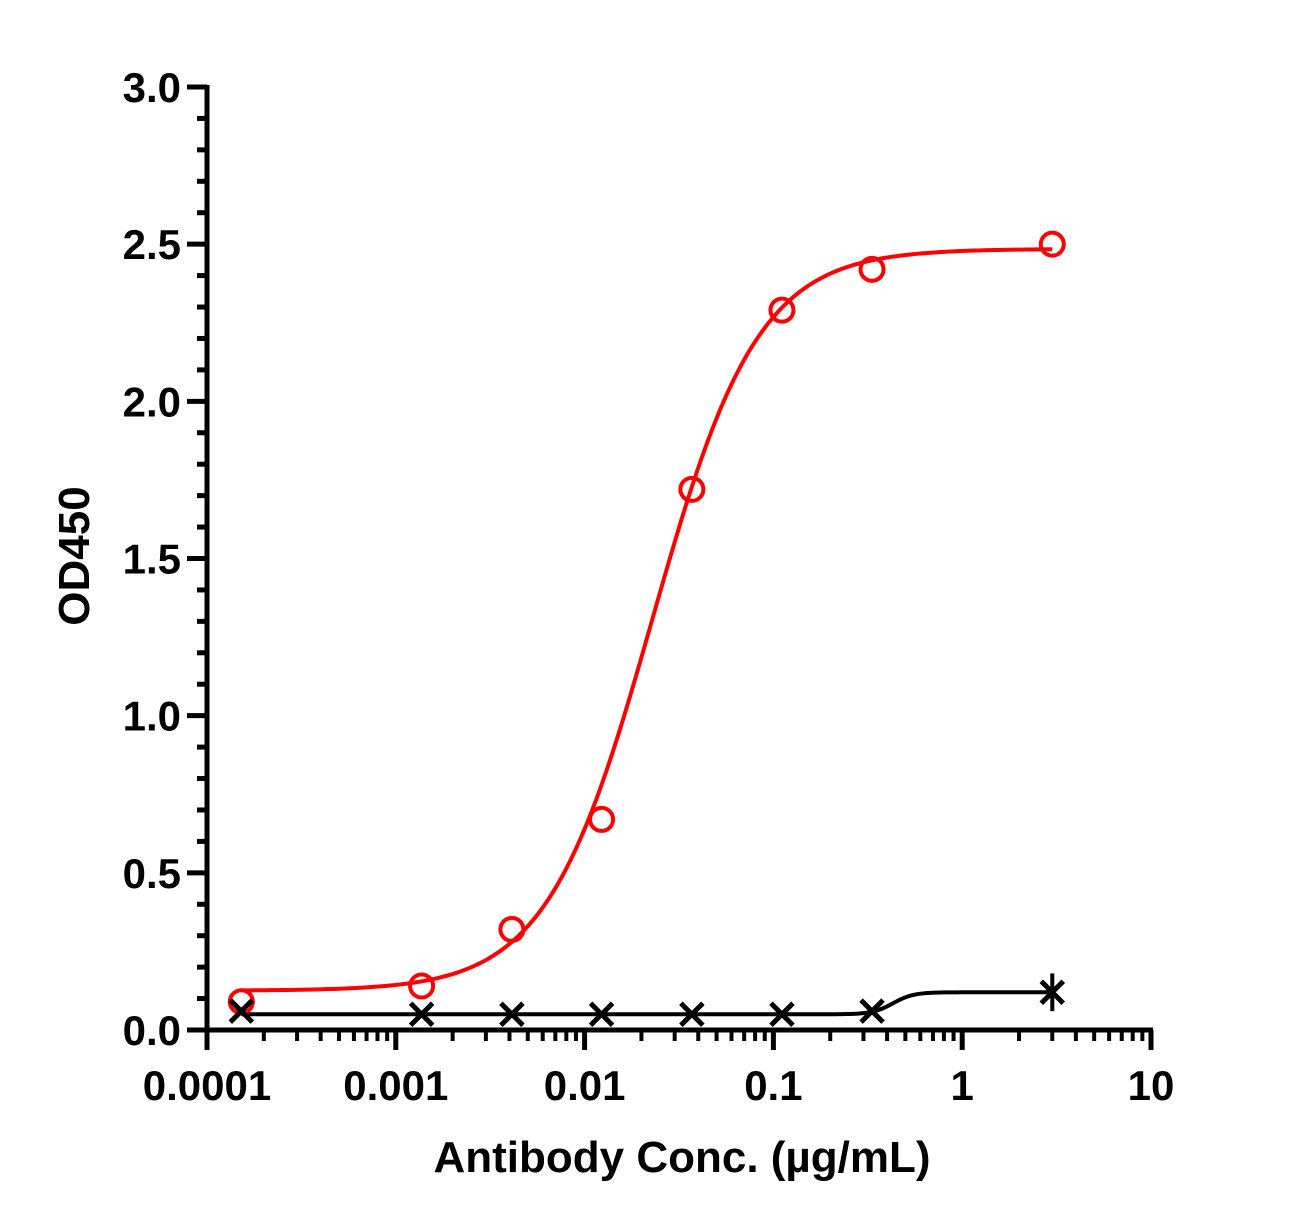  Describe the element at coordinates (395, 1085) in the screenshot. I see `x-tick-label: 0.001` at that location.